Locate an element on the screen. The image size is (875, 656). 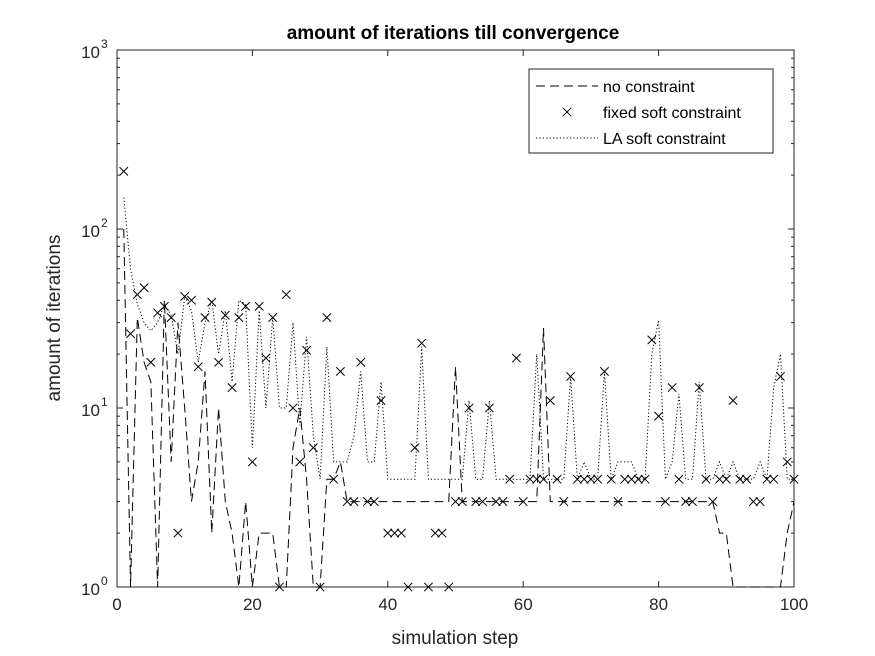
x-axis-label: simulation step is located at coordinates (455, 638).